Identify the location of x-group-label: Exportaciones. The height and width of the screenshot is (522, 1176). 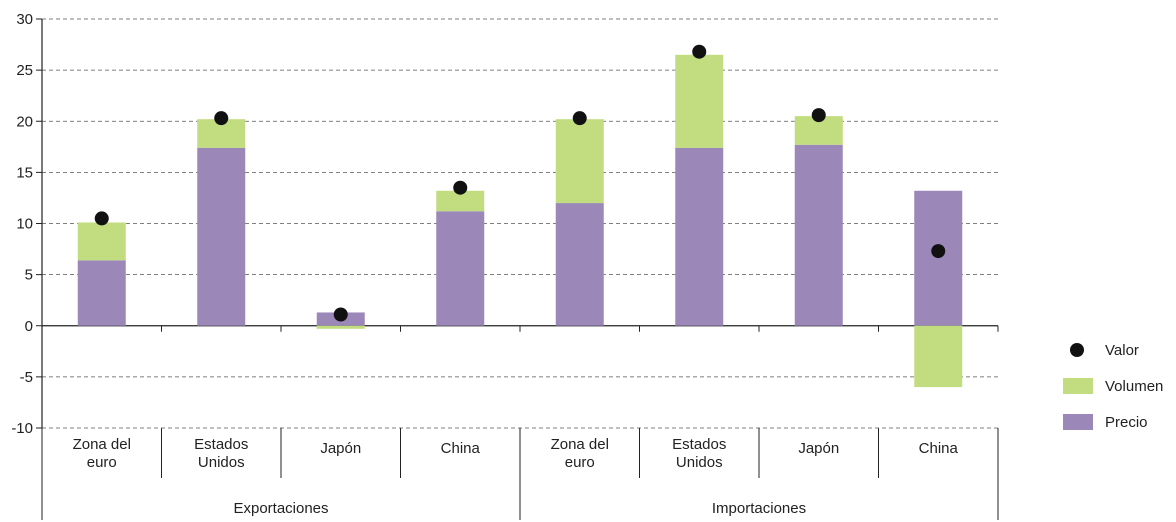
(280, 508).